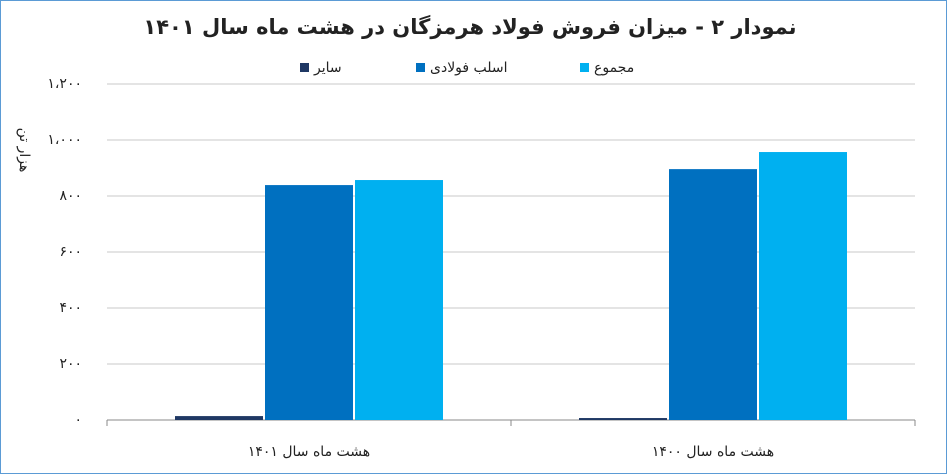  Describe the element at coordinates (24, 150) in the screenshot. I see `y-axis-label: هزار تن` at that location.